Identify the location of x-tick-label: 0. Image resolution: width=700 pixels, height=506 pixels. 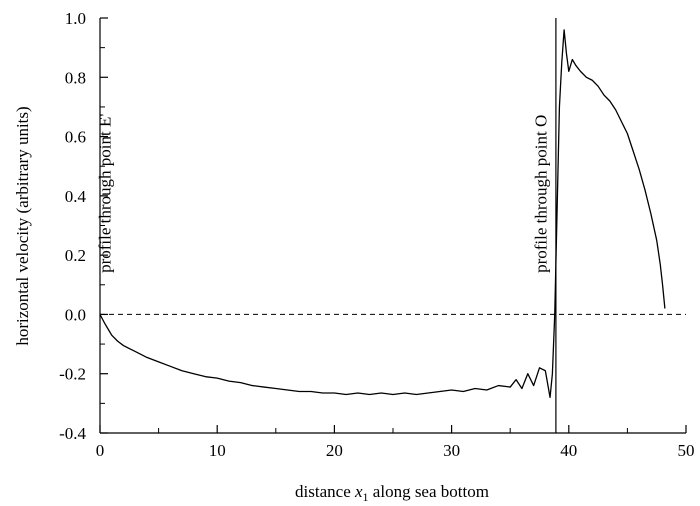
(100, 450).